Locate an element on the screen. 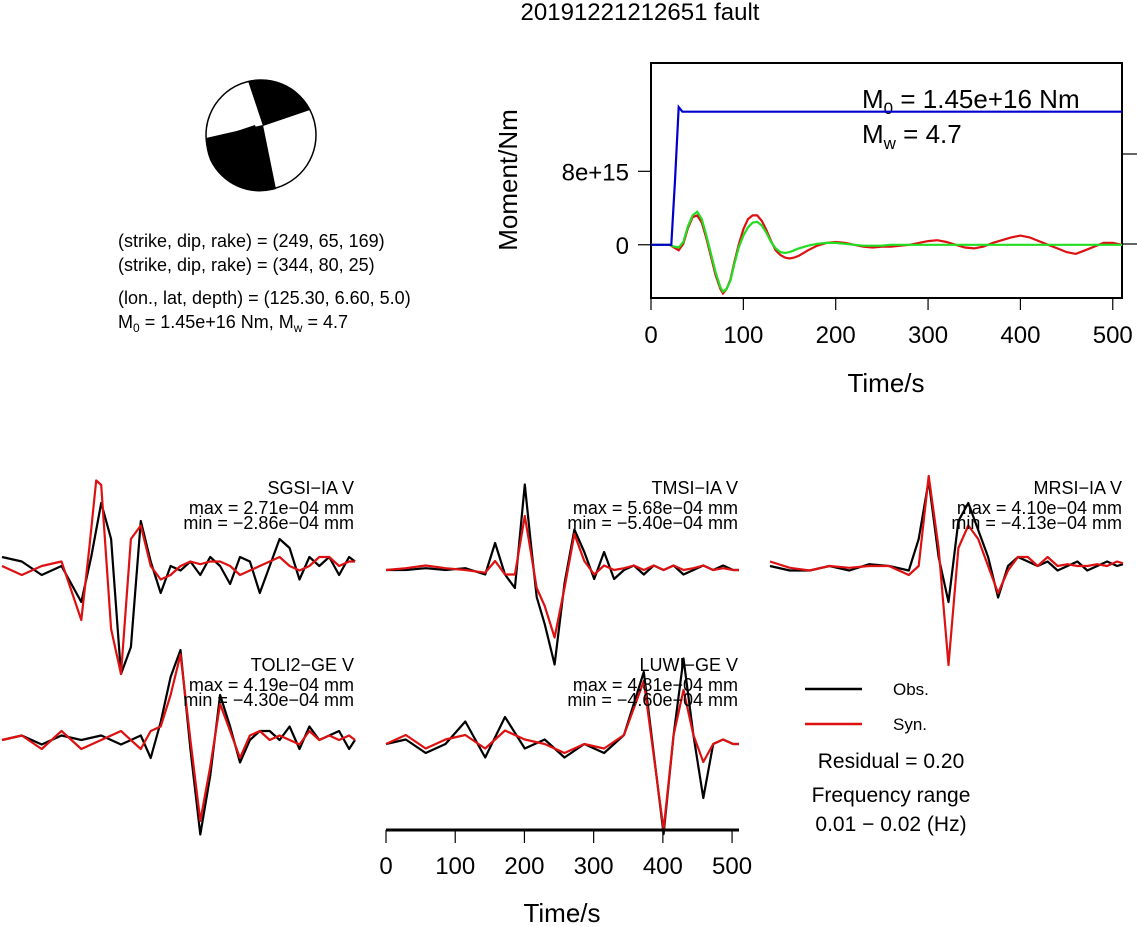  station-name: SGSI−IA V is located at coordinates (310, 488).